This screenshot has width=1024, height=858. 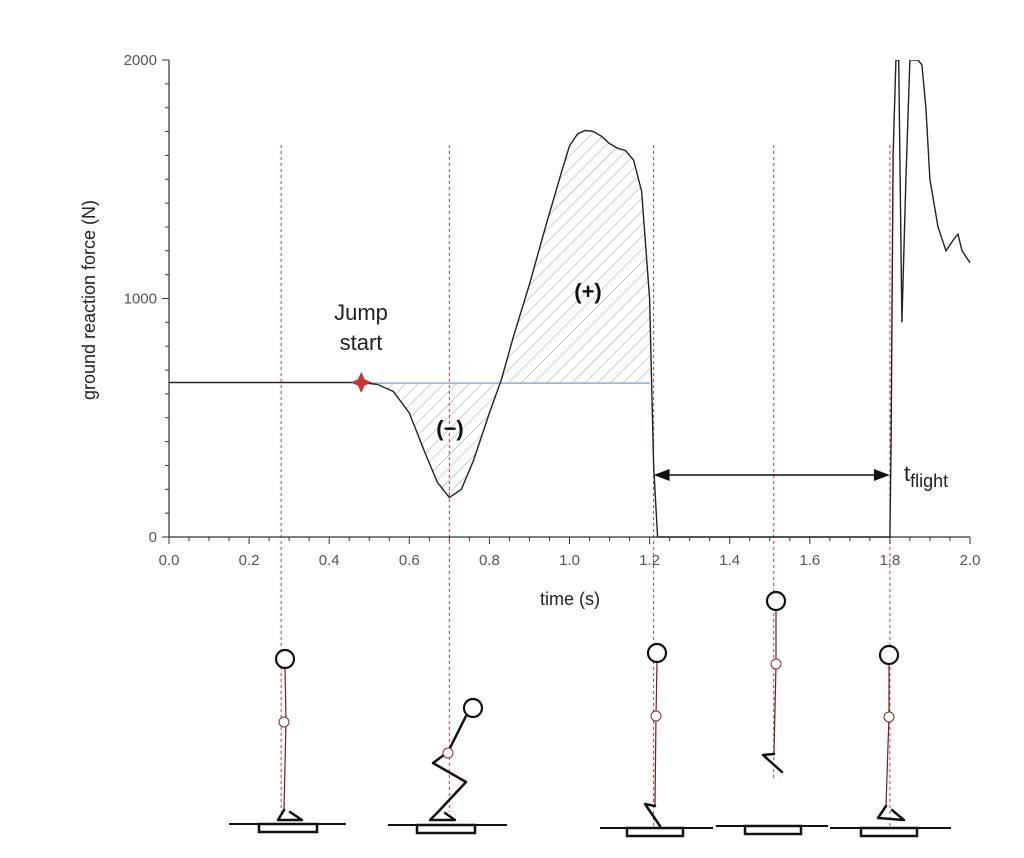 I want to click on stick-figure-takeoff, so click(x=656, y=740).